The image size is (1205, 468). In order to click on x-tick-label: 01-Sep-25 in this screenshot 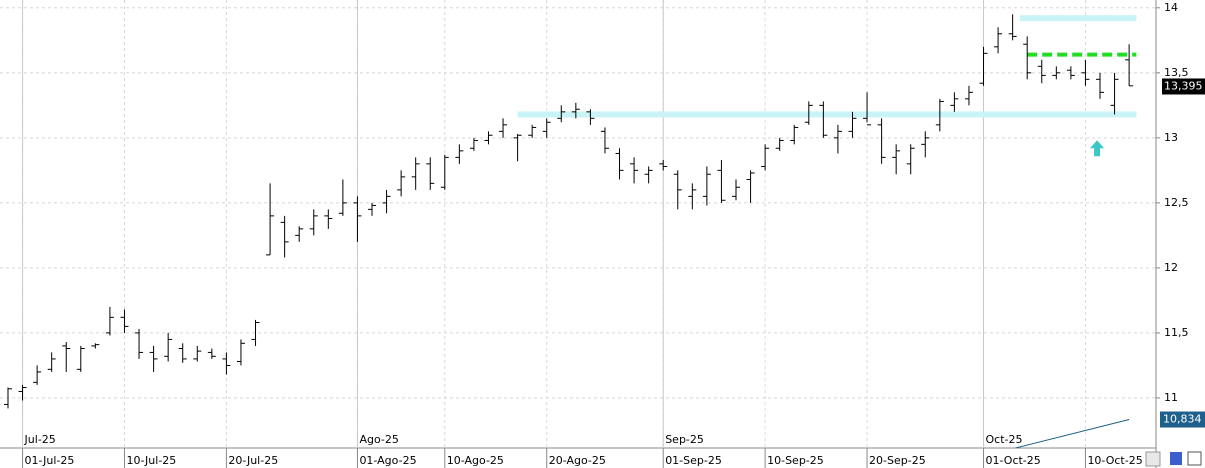, I will do `click(693, 460)`.